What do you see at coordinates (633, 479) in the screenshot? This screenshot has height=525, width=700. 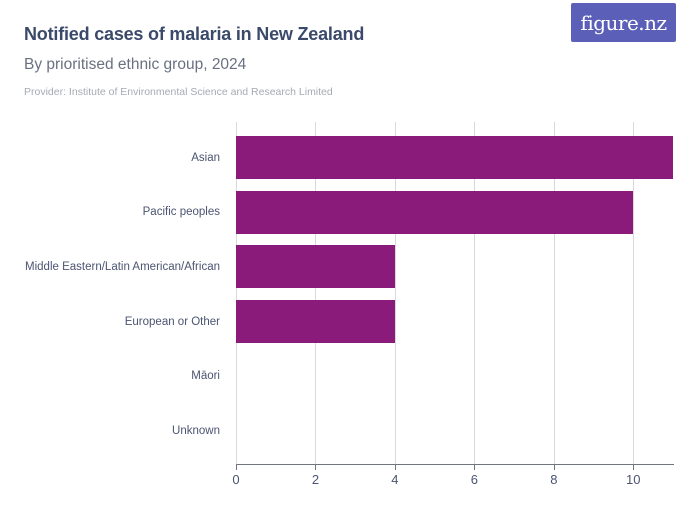 I see `x-tick-label: 10` at bounding box center [633, 479].